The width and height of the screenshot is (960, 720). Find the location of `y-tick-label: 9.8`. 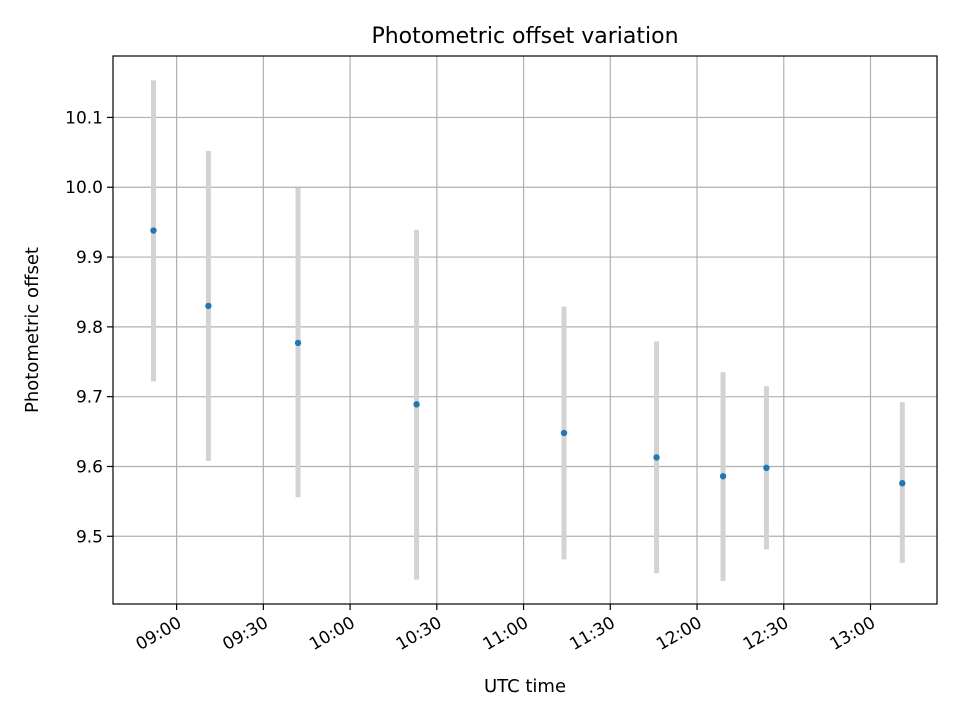

y-tick-label: 9.8 is located at coordinates (89, 328).